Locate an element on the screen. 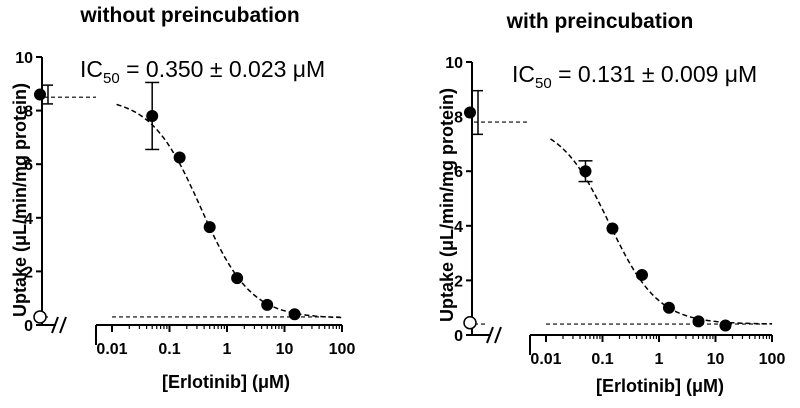 This screenshot has width=800, height=408. left-x-tick-label: 0.01 is located at coordinates (111, 349).